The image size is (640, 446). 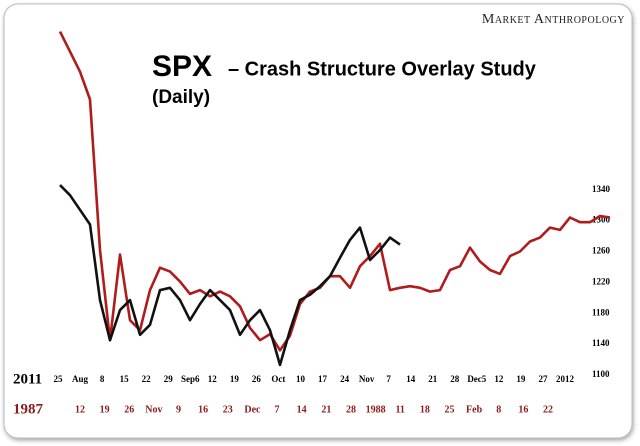 What do you see at coordinates (553, 19) in the screenshot?
I see `watermark: Market Anthropology` at bounding box center [553, 19].